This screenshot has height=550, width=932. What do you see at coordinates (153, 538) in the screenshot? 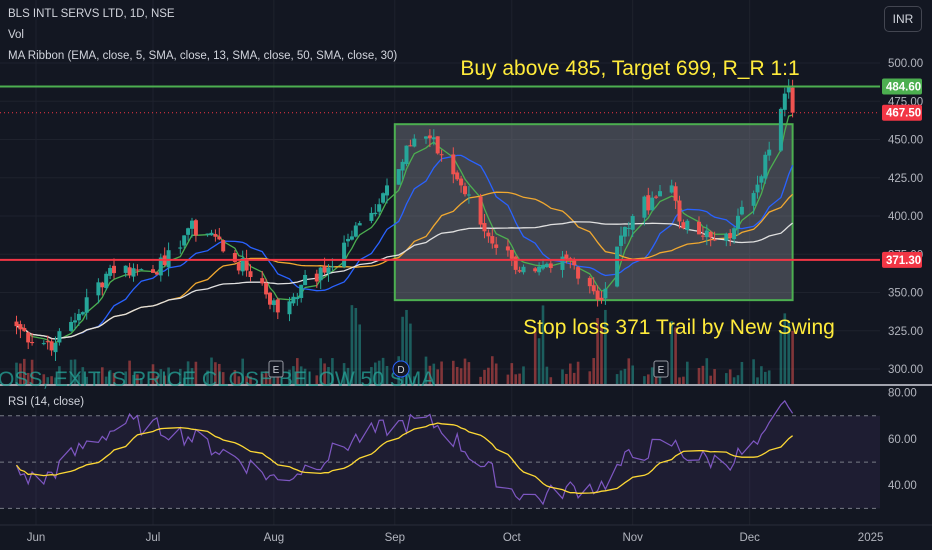
I see `time-tick: Jul` at bounding box center [153, 538].